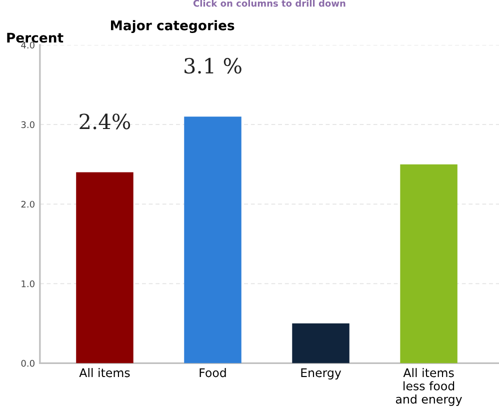 This screenshot has height=409, width=499. What do you see at coordinates (27, 204) in the screenshot?
I see `y-tick-label: 2.0` at bounding box center [27, 204].